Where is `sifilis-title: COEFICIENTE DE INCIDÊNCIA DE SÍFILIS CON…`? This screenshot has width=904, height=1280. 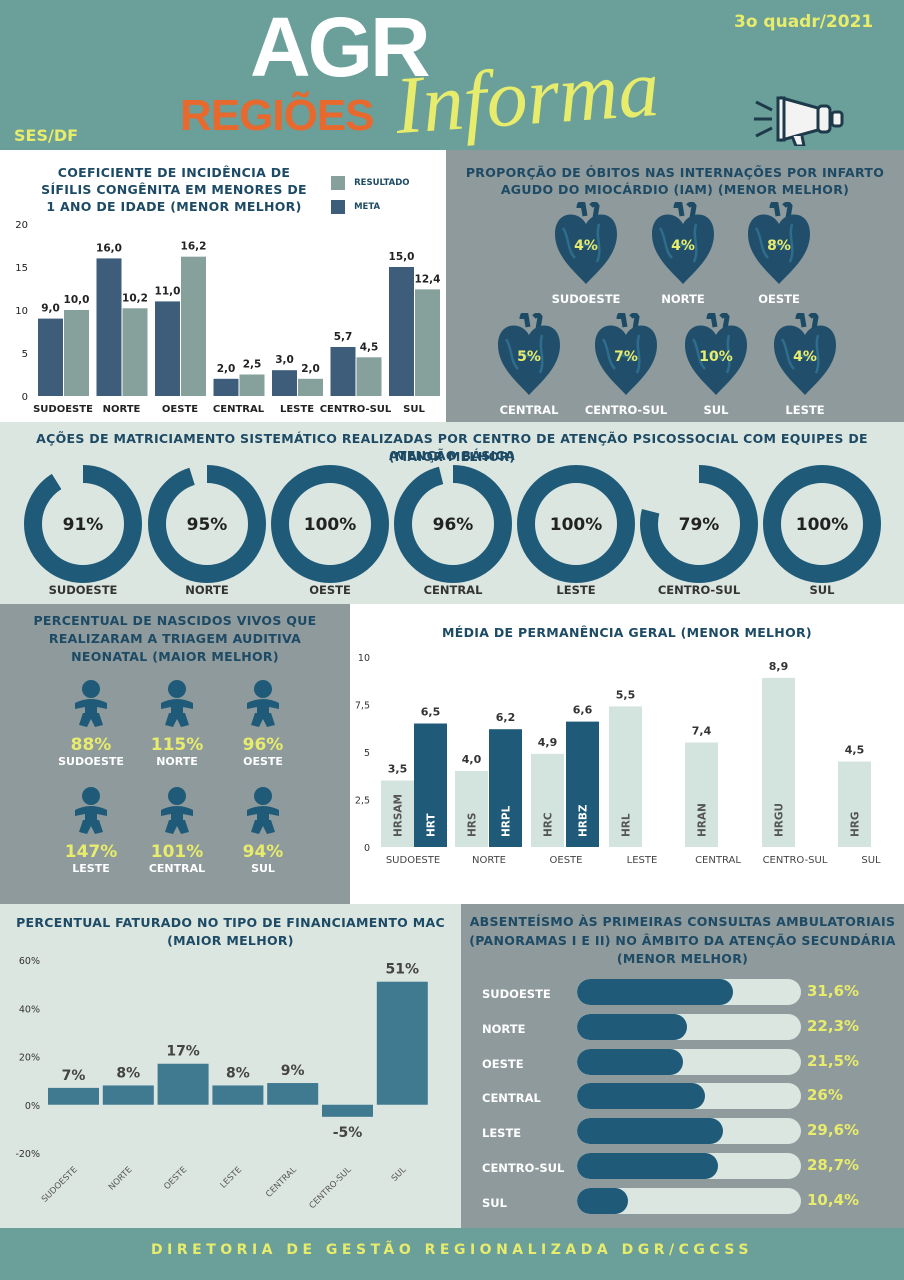
sifilis-title: COEFICIENTE DE INCIDÊNCIA DE SÍFILIS CON… is located at coordinates (174, 189).